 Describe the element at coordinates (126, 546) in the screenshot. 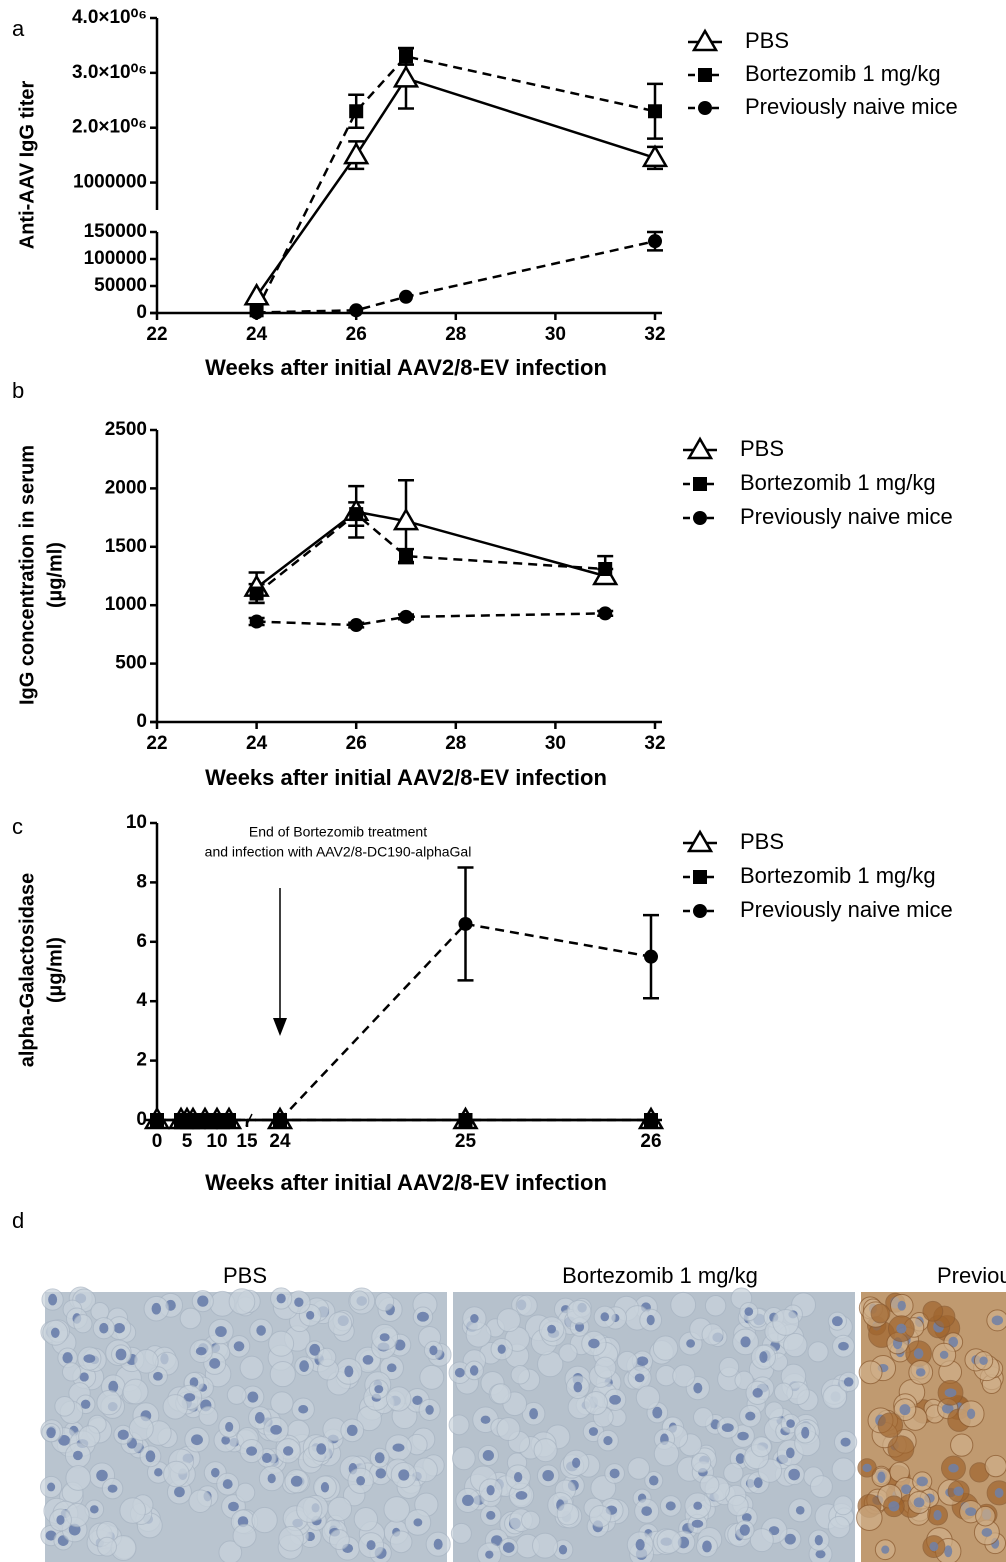

I see `y-tick-label: 1500` at that location.